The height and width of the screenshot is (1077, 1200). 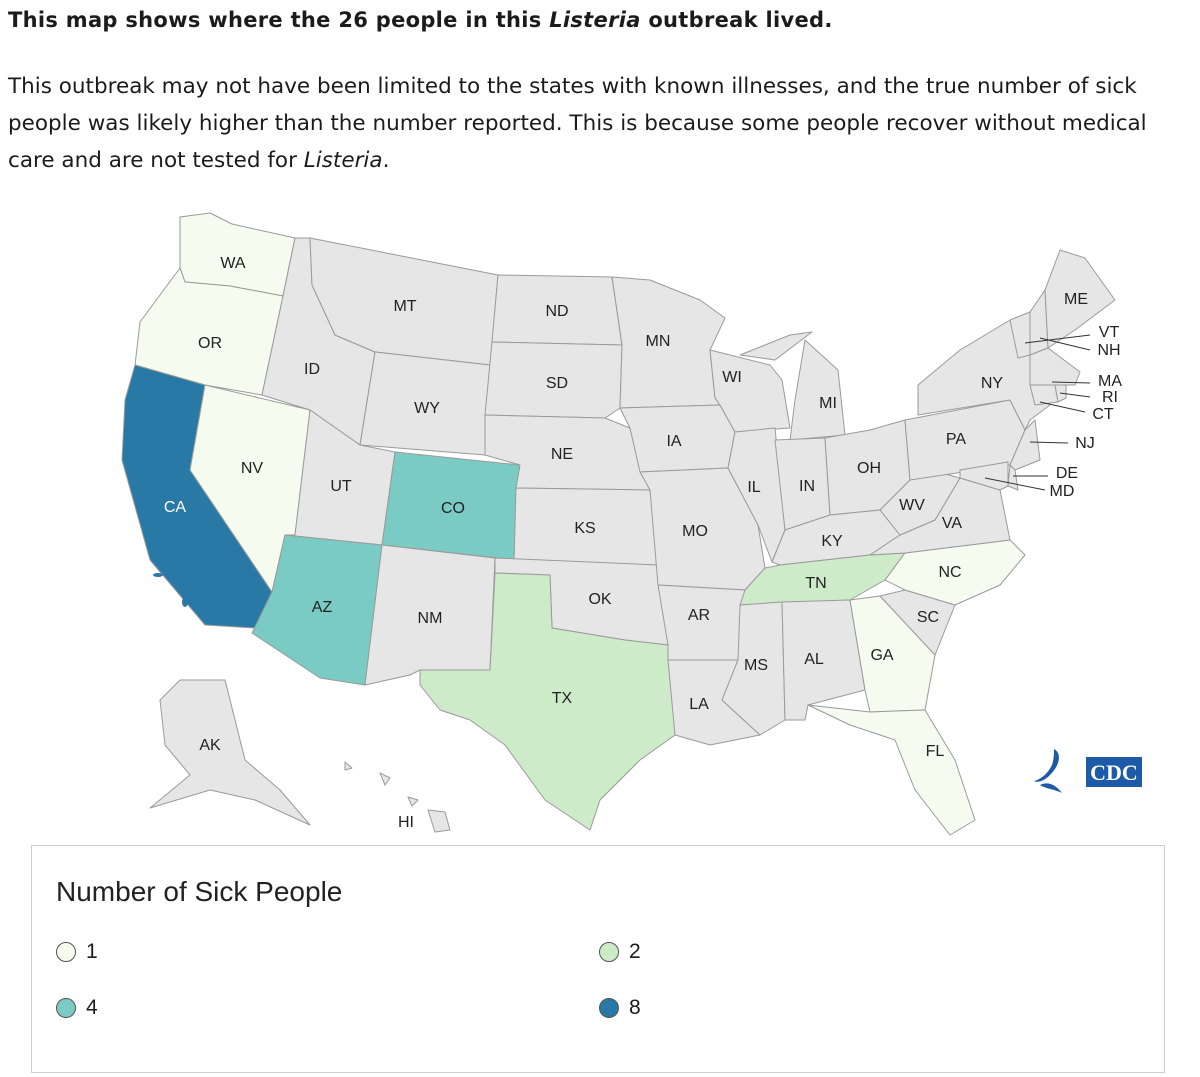 I want to click on legend-title: Number of Sick People, so click(x=199, y=891).